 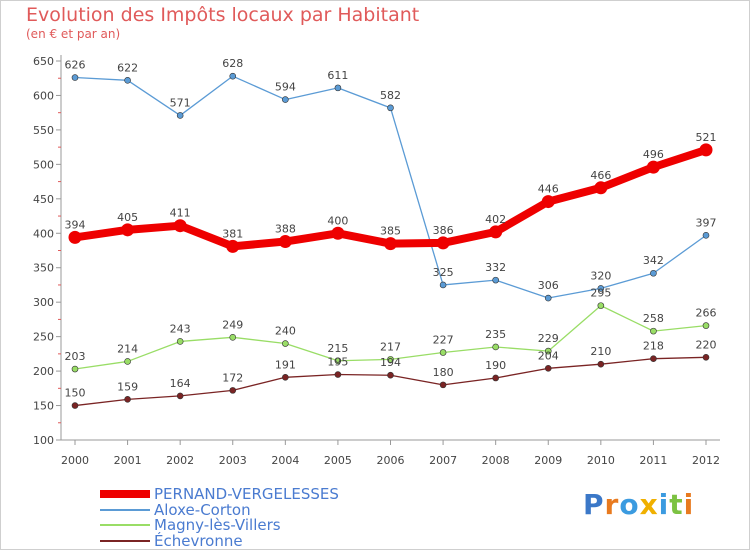 What do you see at coordinates (443, 272) in the screenshot?
I see `data-label: 325` at bounding box center [443, 272].